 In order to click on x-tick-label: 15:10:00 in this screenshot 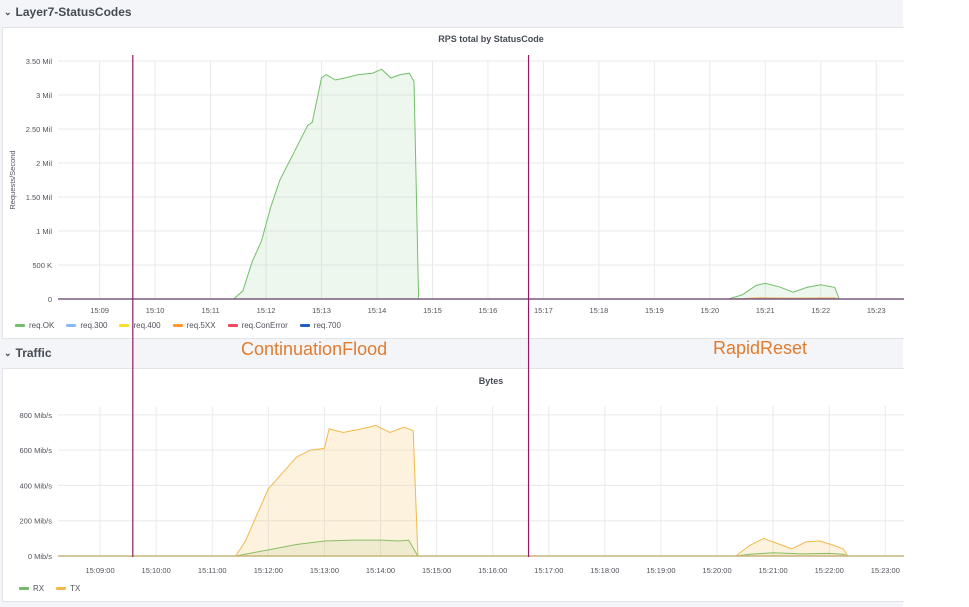, I will do `click(156, 570)`.